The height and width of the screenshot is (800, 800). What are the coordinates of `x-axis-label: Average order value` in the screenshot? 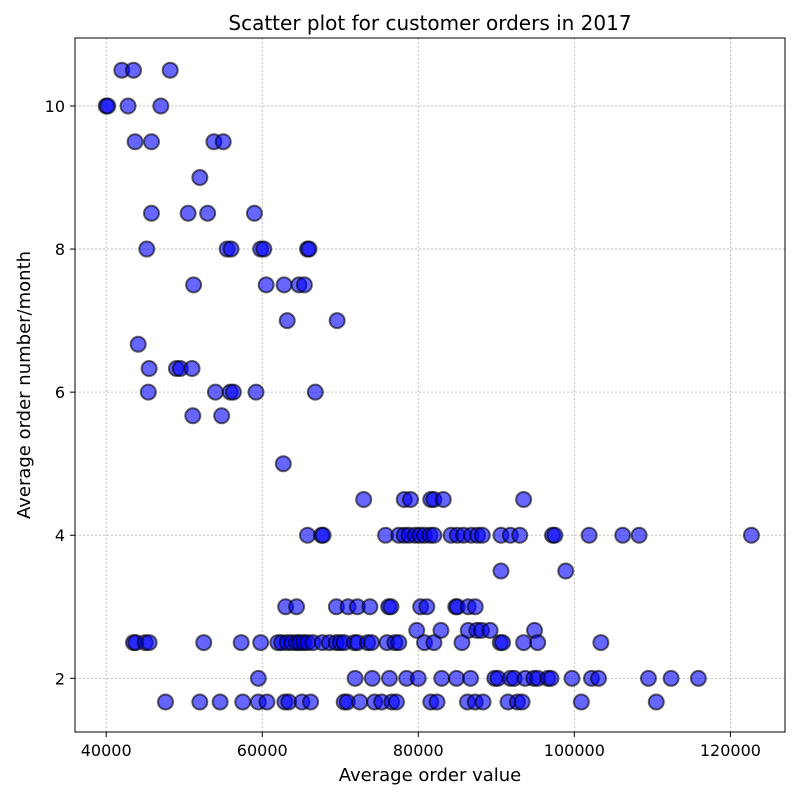 It's located at (430, 775).